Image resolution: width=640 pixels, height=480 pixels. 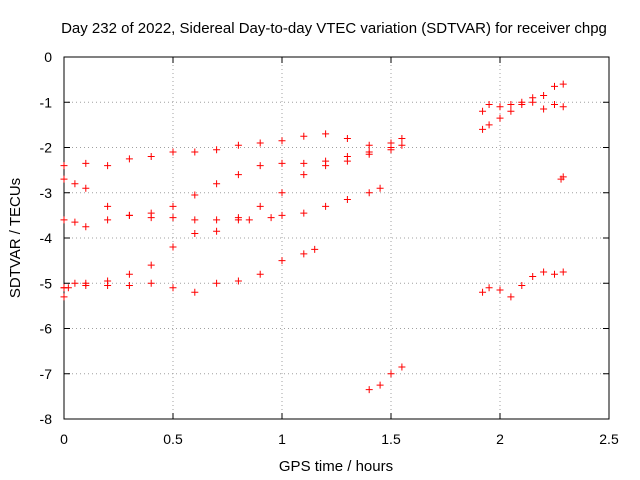 I want to click on y-tick-label: -2, so click(x=46, y=148).